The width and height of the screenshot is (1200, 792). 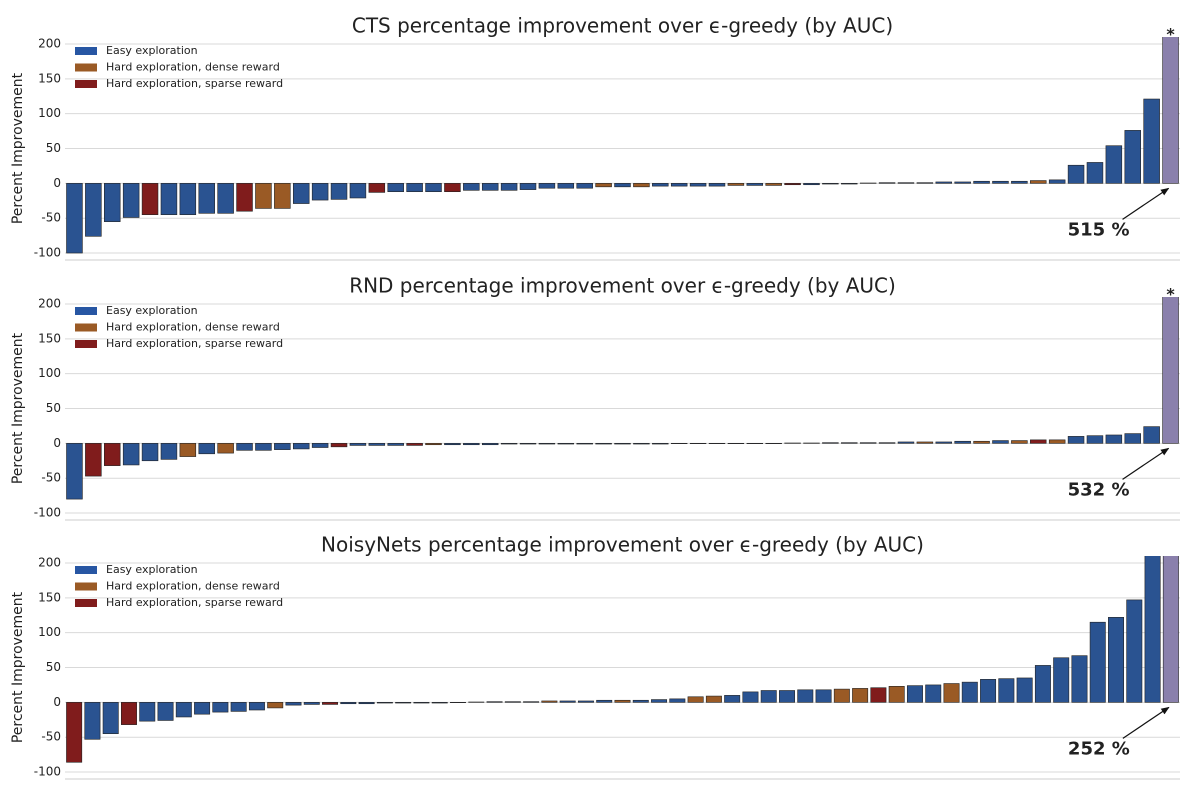 I want to click on legend-label: Hard exploration, sparse reward, so click(x=194, y=83).